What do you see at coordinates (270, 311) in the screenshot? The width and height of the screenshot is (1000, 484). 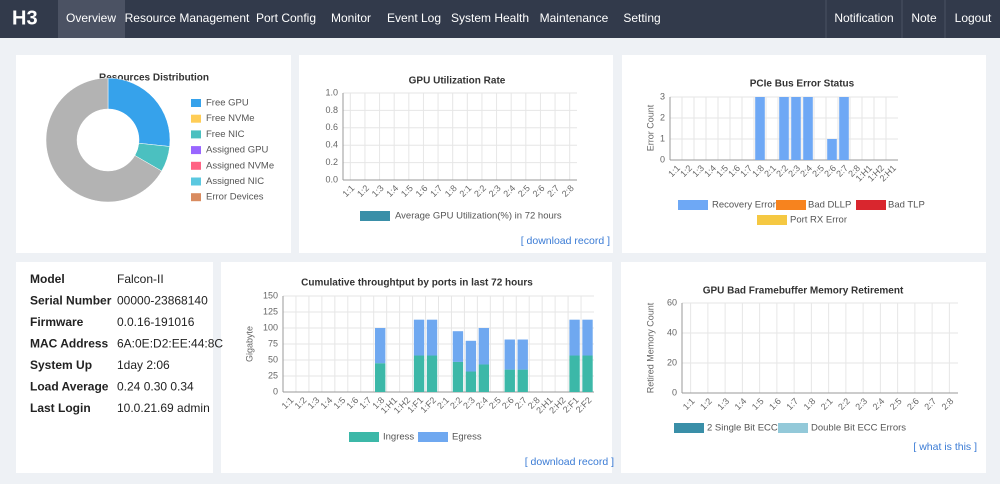 I see `y-tick-label: 125` at bounding box center [270, 311].